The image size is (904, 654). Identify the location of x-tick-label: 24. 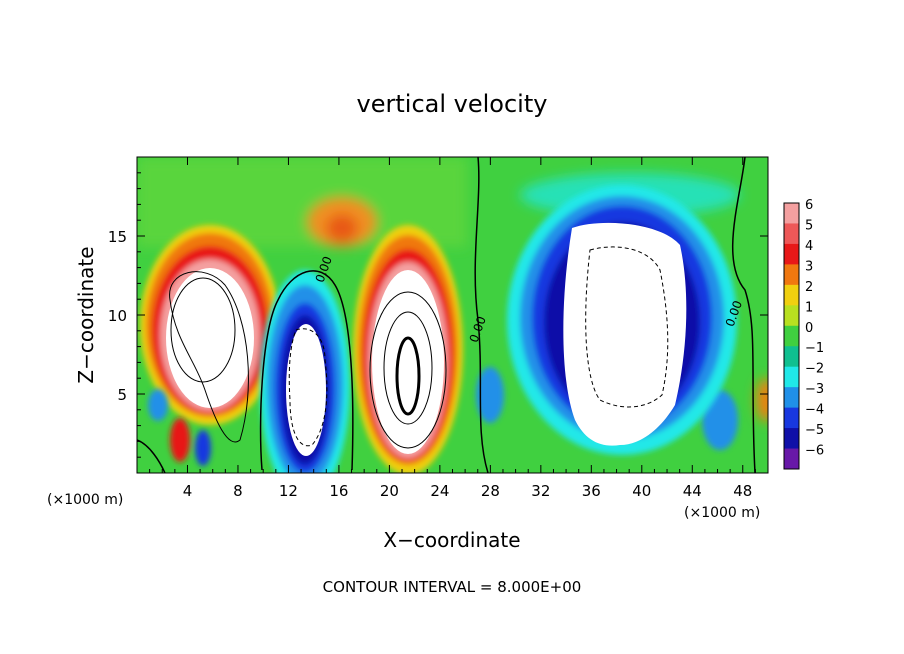
(439, 491).